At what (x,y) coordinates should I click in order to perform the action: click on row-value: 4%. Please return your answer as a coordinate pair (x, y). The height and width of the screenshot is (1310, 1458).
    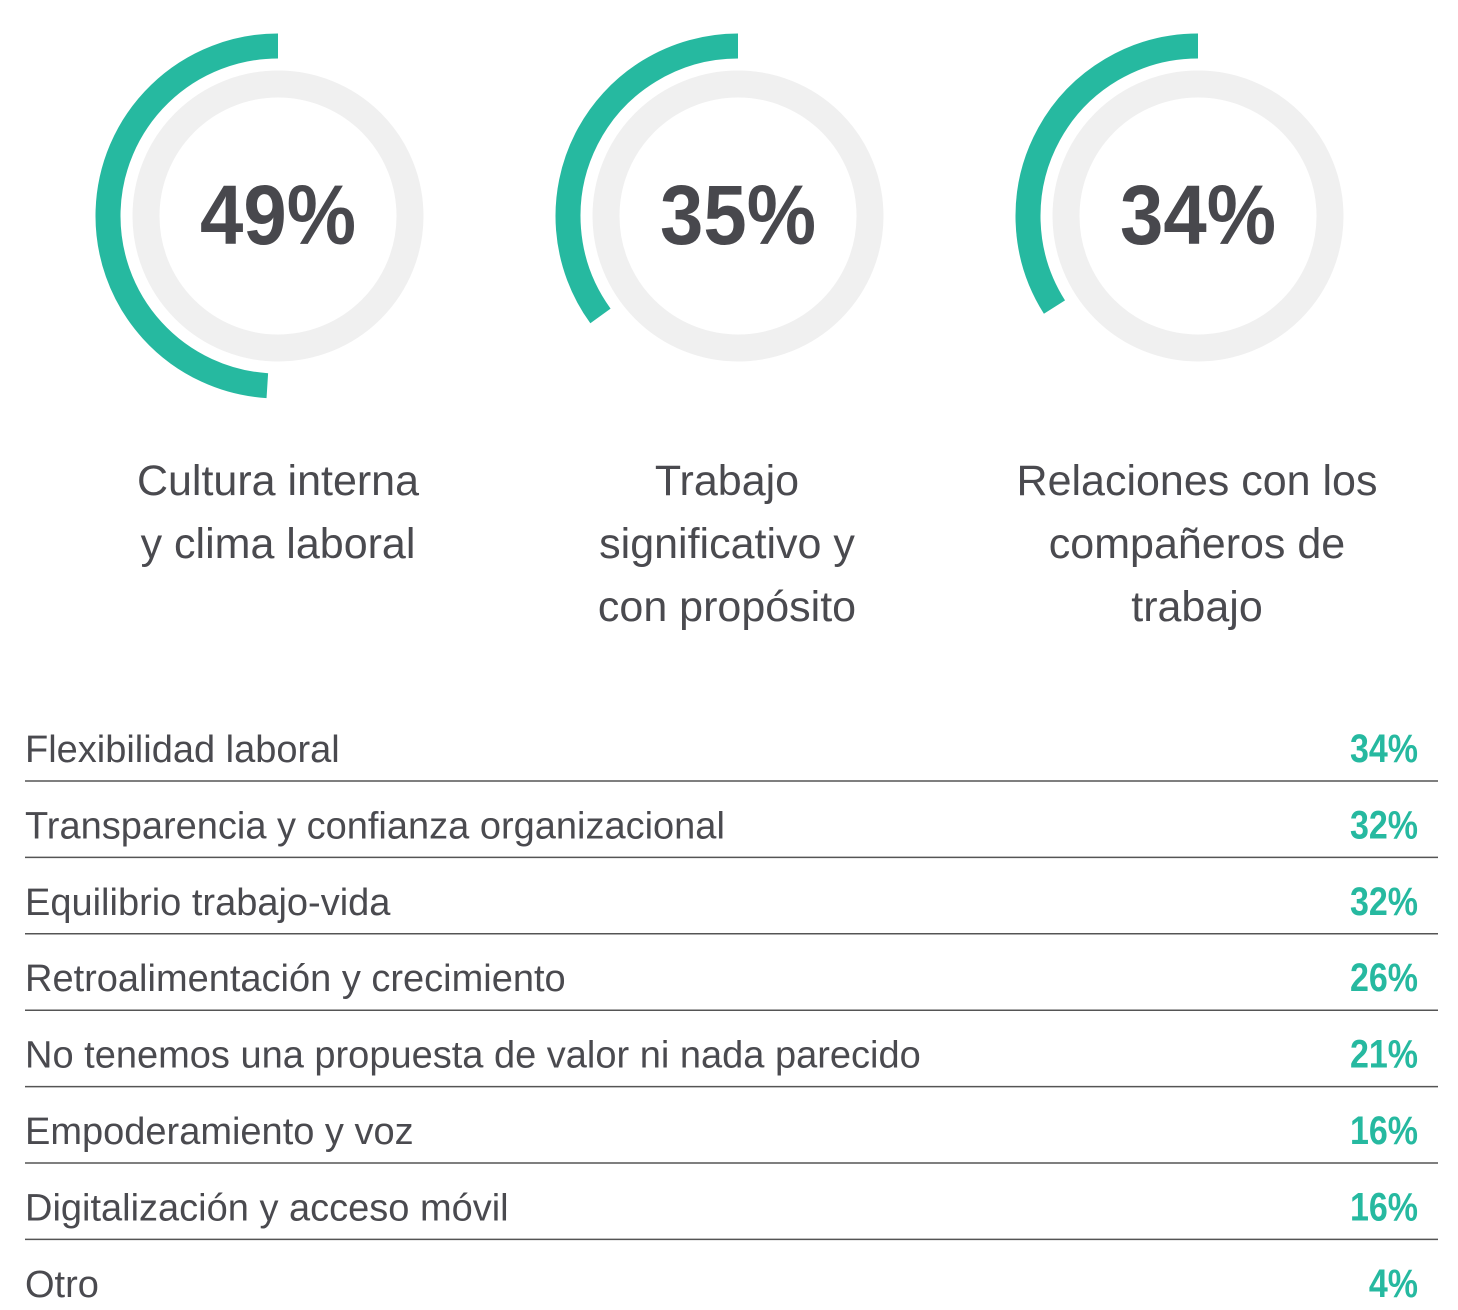
    Looking at the image, I should click on (1393, 1282).